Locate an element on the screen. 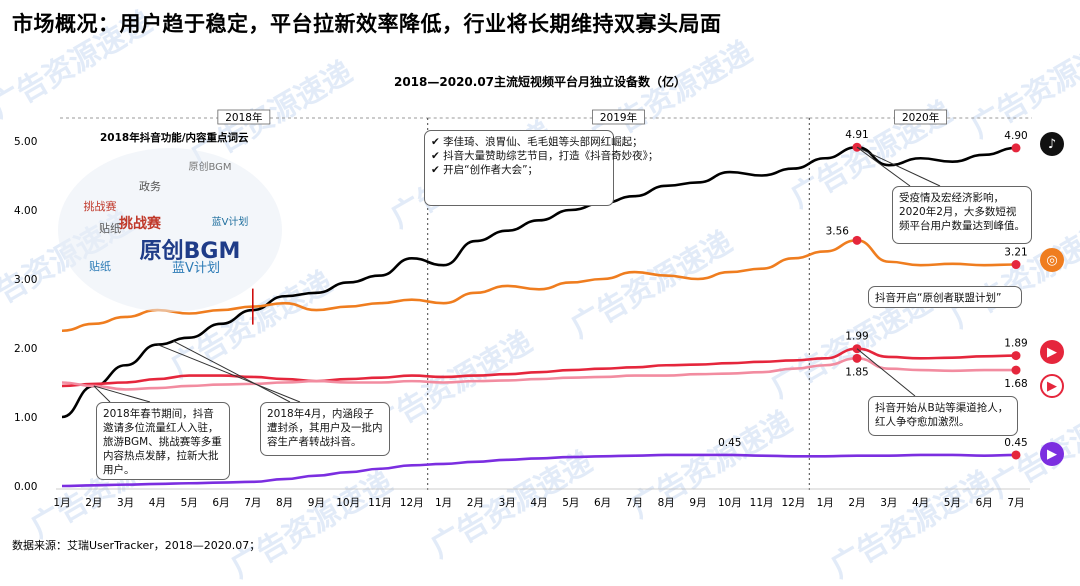 The width and height of the screenshot is (1080, 586). y-tick-label: 4.00 is located at coordinates (25, 211).